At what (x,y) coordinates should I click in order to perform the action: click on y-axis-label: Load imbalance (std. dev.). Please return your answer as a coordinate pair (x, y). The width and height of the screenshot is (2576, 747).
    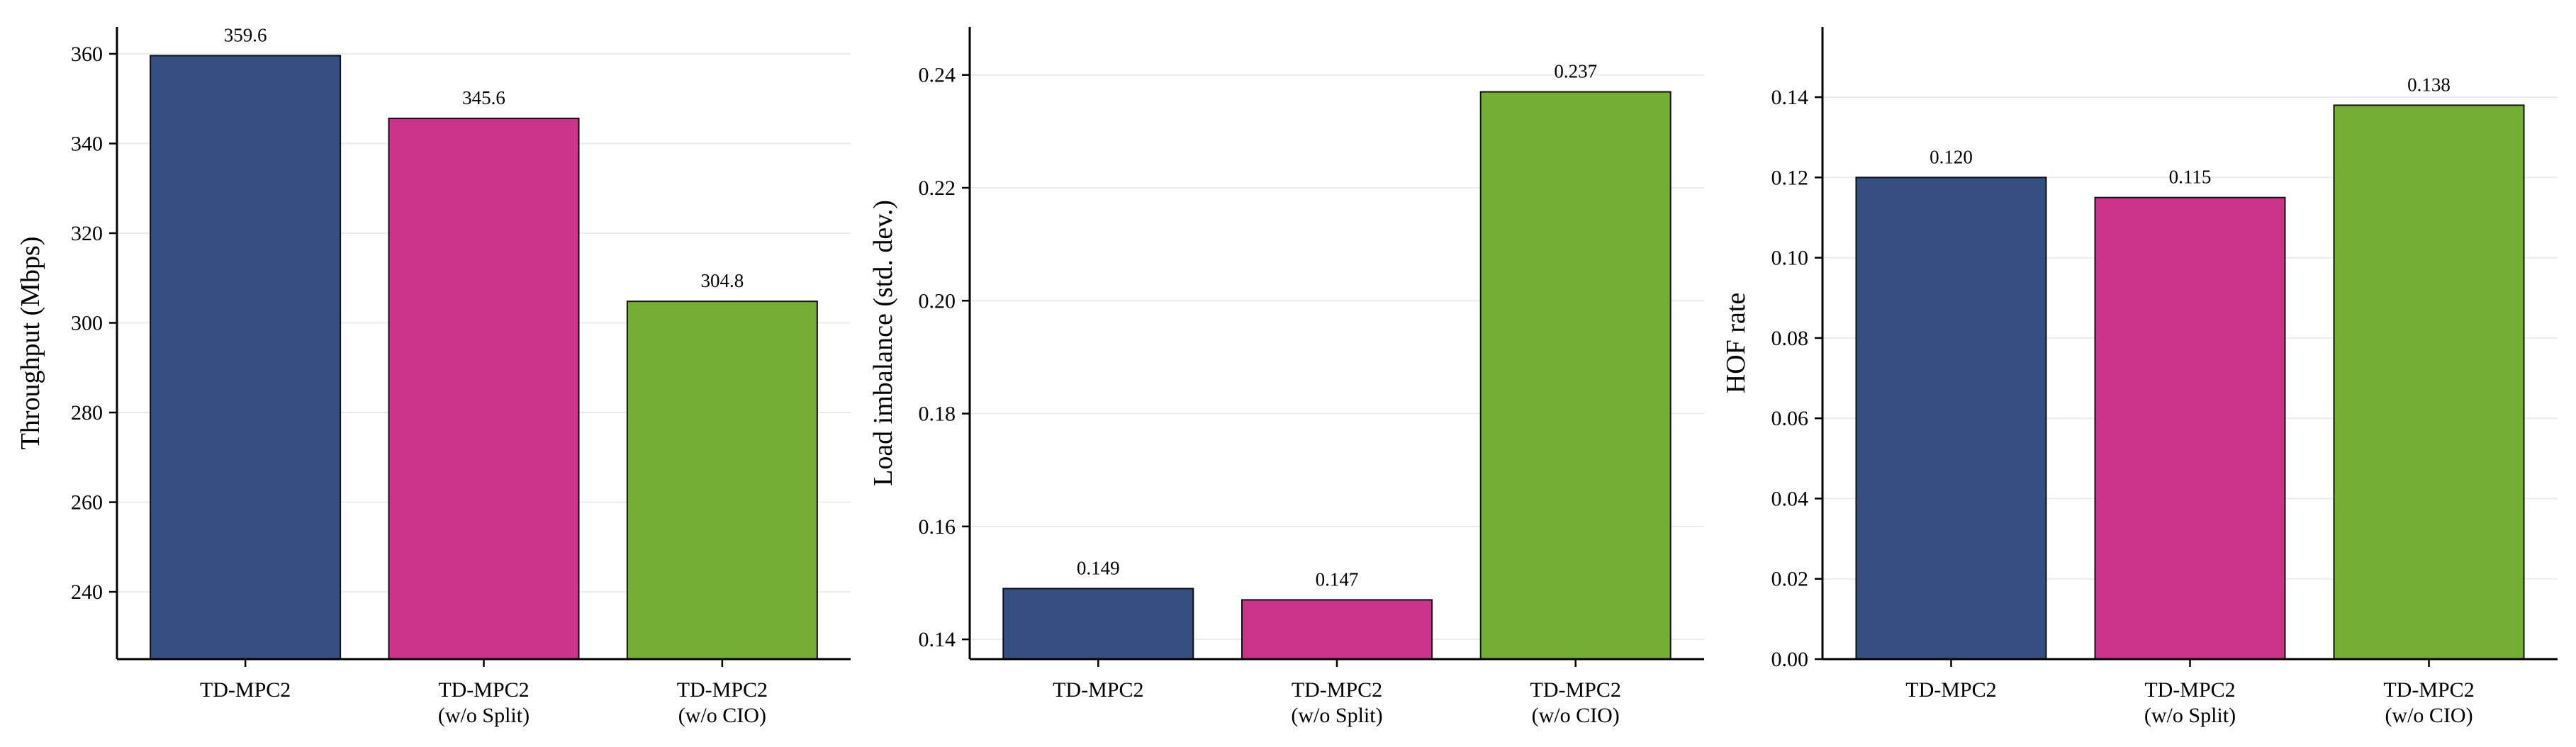
    Looking at the image, I should click on (883, 343).